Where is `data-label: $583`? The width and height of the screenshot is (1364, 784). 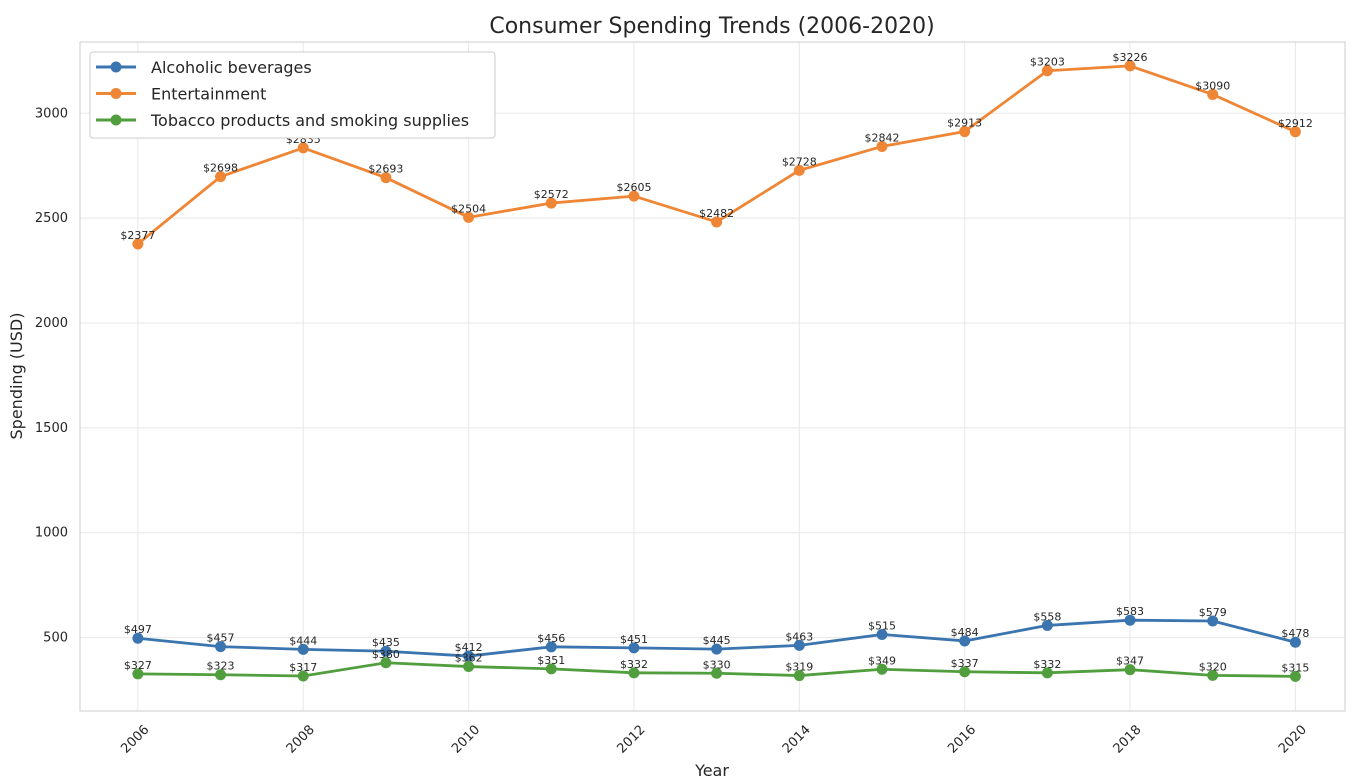 data-label: $583 is located at coordinates (1130, 611).